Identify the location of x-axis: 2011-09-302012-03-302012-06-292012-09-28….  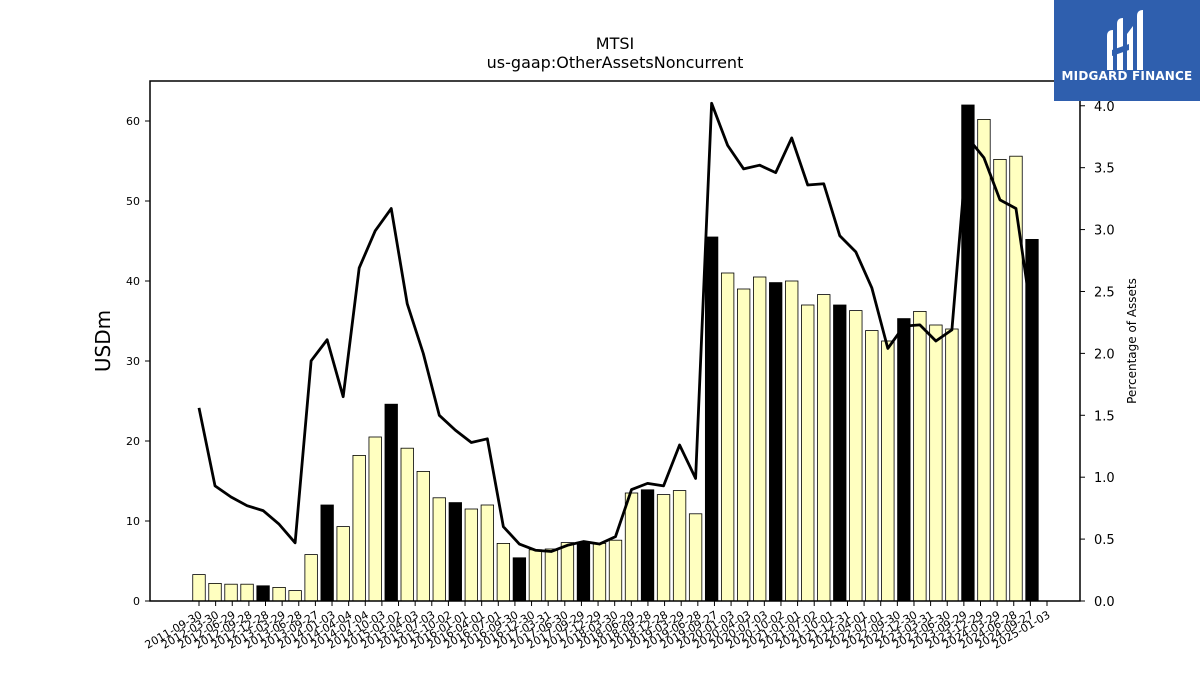
(598, 626).